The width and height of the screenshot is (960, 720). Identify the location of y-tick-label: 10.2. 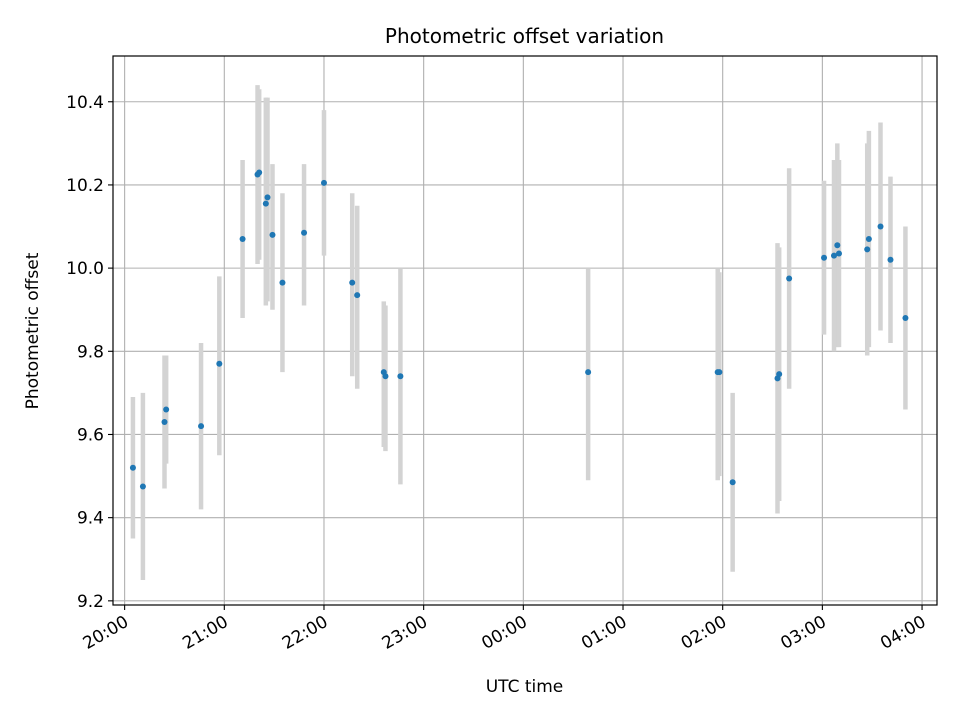
(85, 186).